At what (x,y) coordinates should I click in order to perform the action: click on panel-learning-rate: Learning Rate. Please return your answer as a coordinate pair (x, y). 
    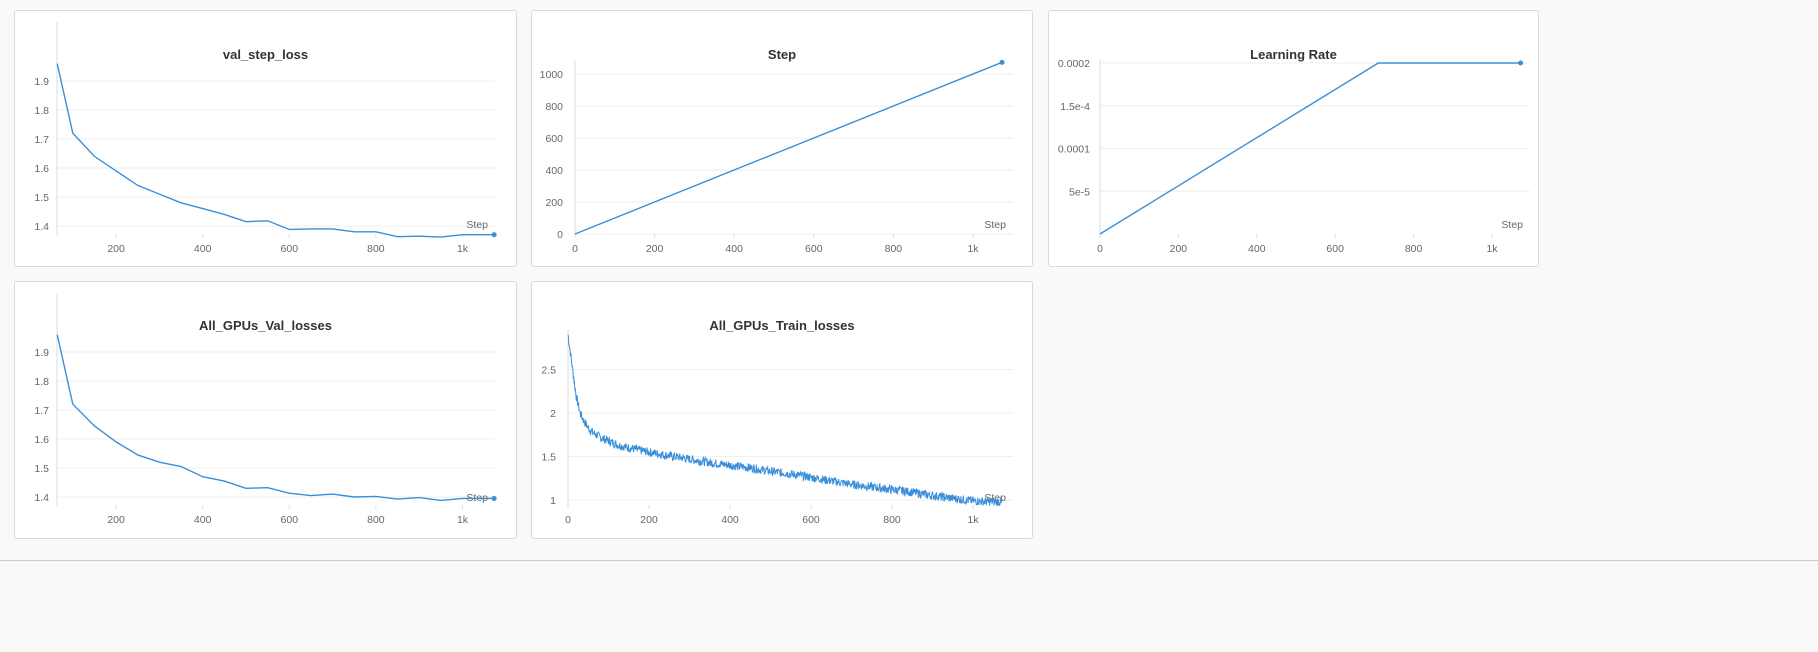
    Looking at the image, I should click on (1293, 138).